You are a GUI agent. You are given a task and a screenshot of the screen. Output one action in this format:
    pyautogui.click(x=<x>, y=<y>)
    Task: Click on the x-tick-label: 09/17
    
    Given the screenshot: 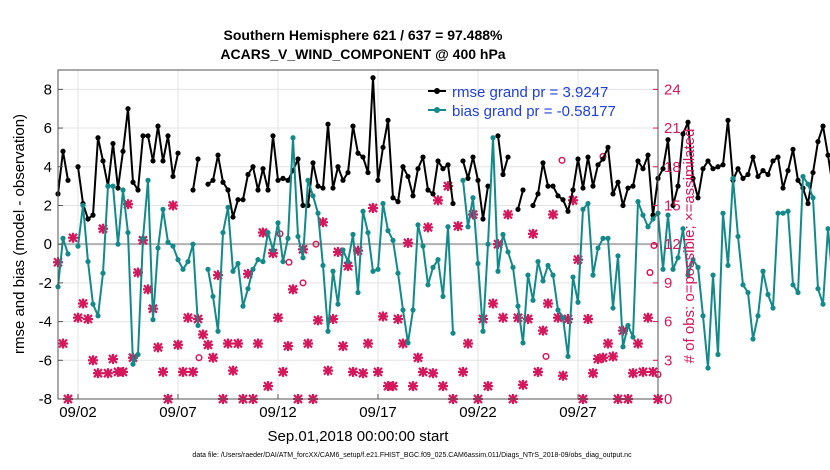 What is the action you would take?
    pyautogui.click(x=378, y=412)
    